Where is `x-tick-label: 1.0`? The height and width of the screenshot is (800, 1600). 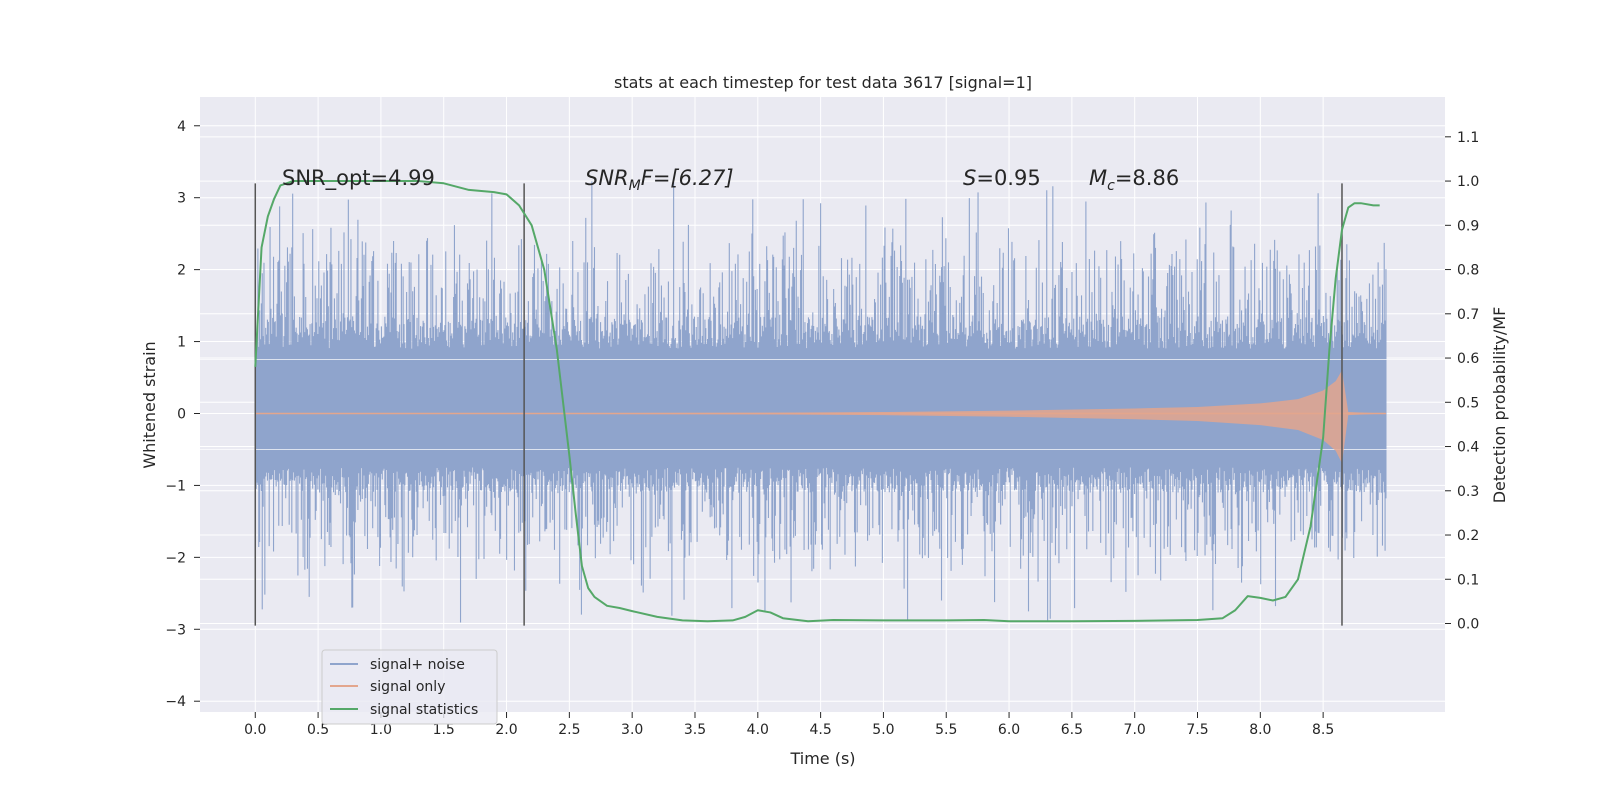 x-tick-label: 1.0 is located at coordinates (381, 730).